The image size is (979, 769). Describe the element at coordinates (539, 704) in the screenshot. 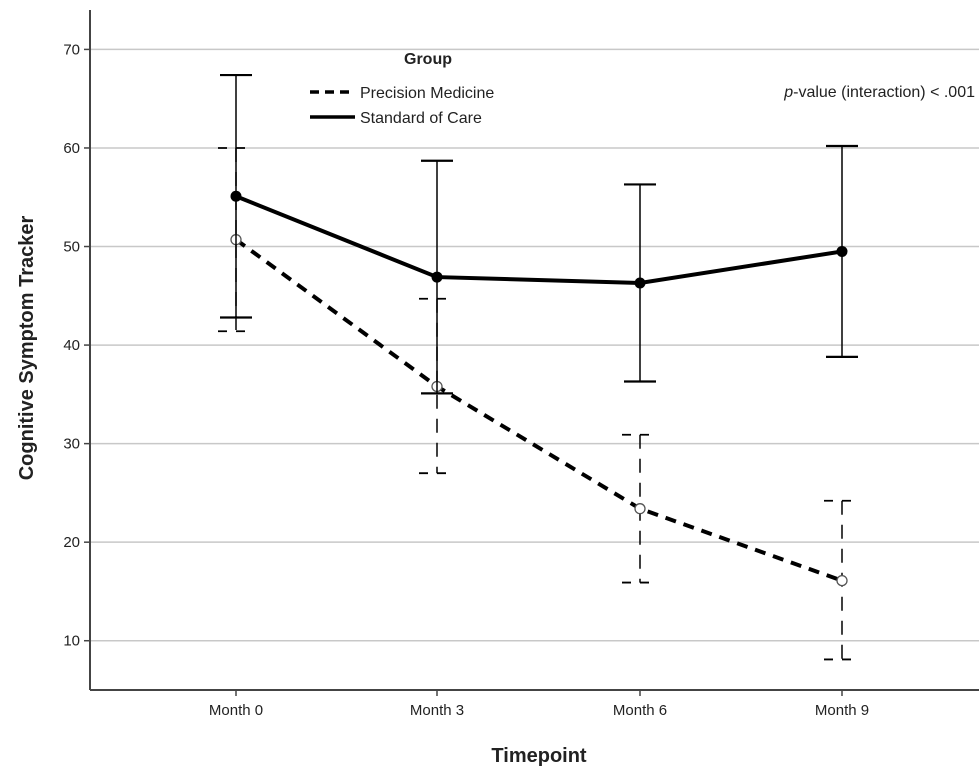

I see `x-axis-ticks: Month 0 Month 3 Month 6 Month 9` at that location.